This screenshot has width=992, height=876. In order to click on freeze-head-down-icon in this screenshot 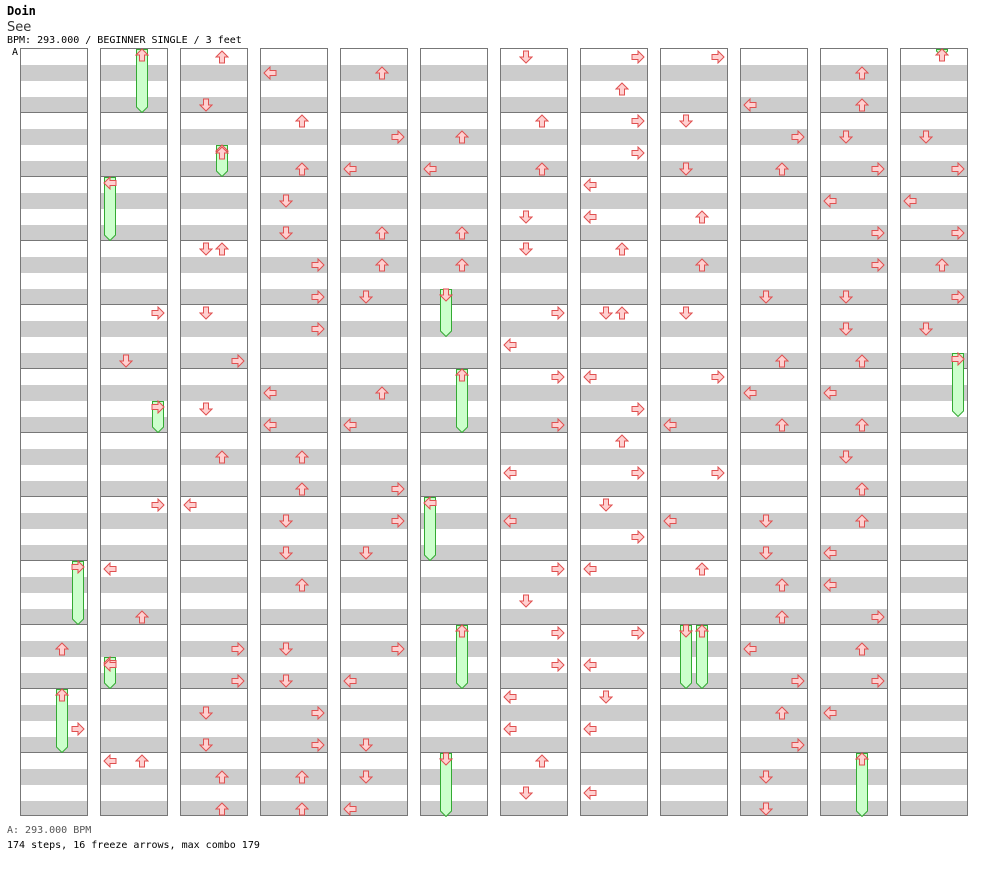, I will do `click(686, 631)`.